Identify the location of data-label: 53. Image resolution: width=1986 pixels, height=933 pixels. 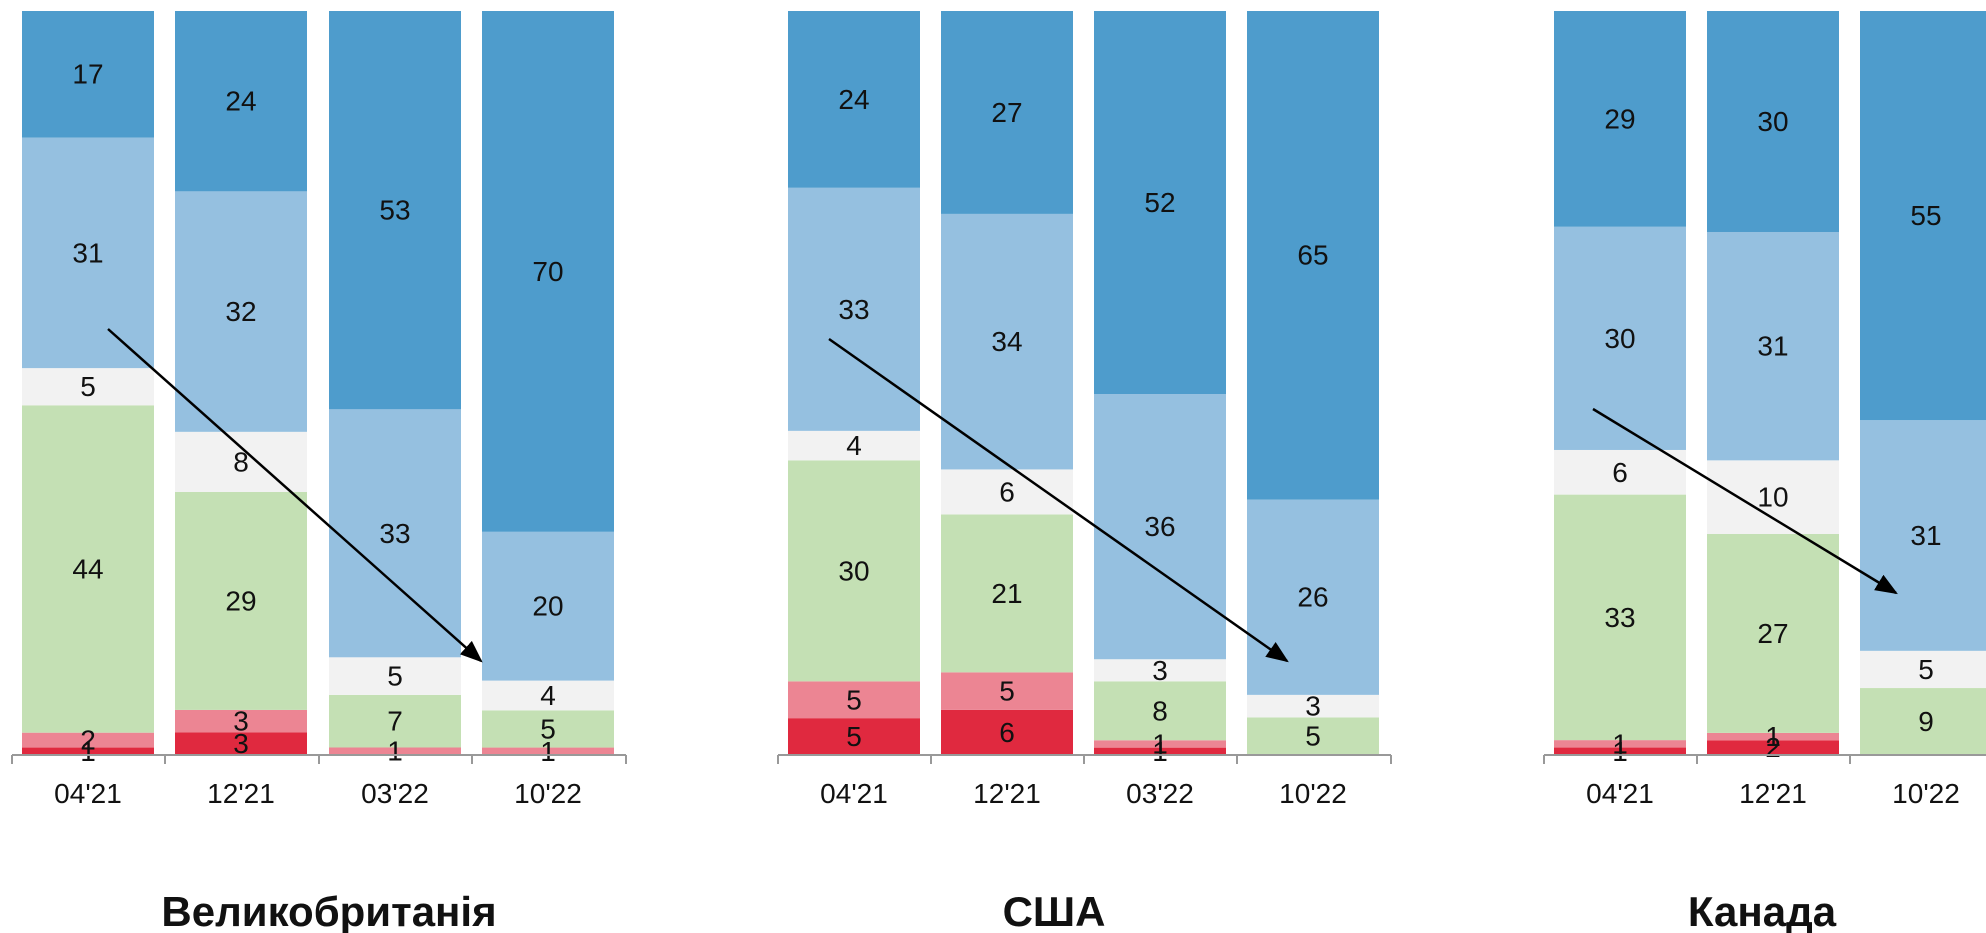
(394, 210).